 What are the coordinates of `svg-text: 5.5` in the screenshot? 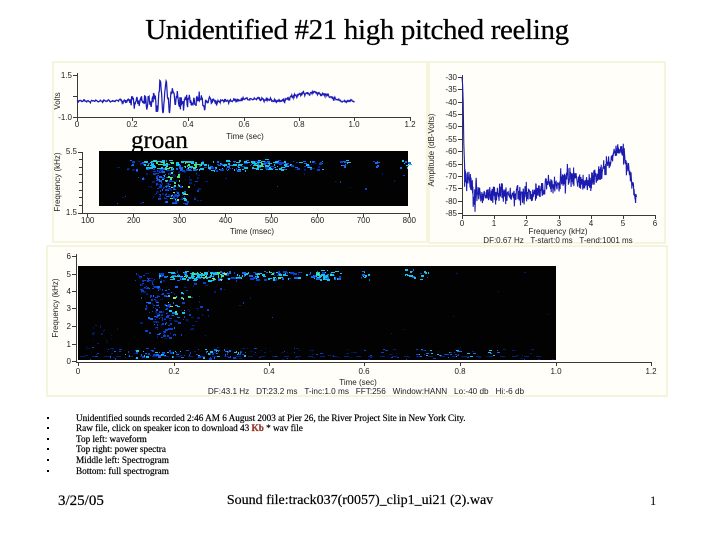 It's located at (72, 151).